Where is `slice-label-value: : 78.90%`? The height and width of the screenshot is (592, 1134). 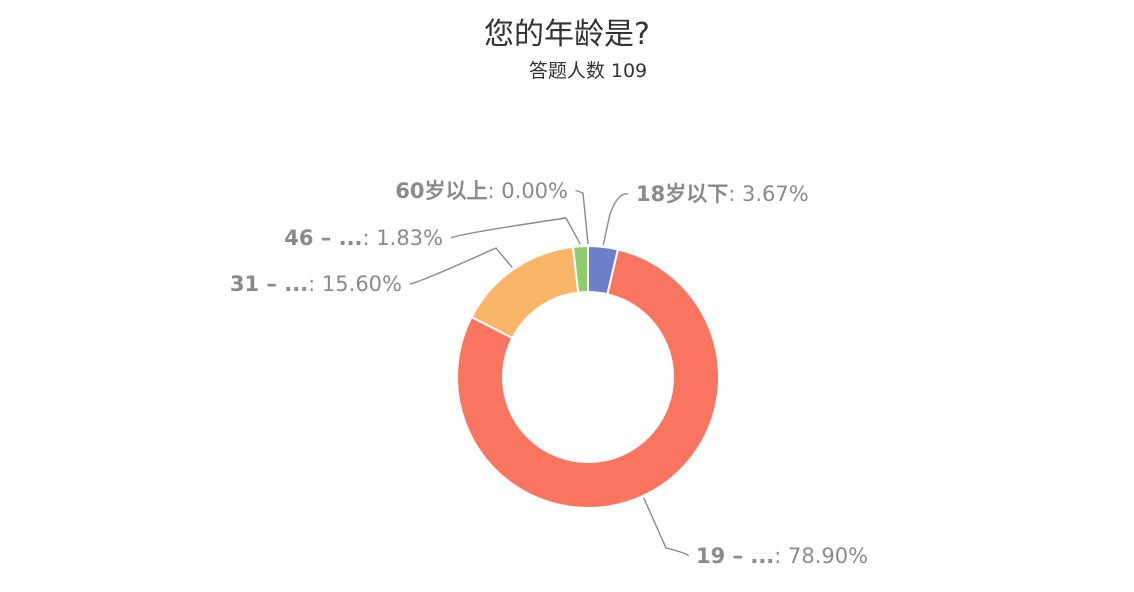 slice-label-value: : 78.90% is located at coordinates (821, 556).